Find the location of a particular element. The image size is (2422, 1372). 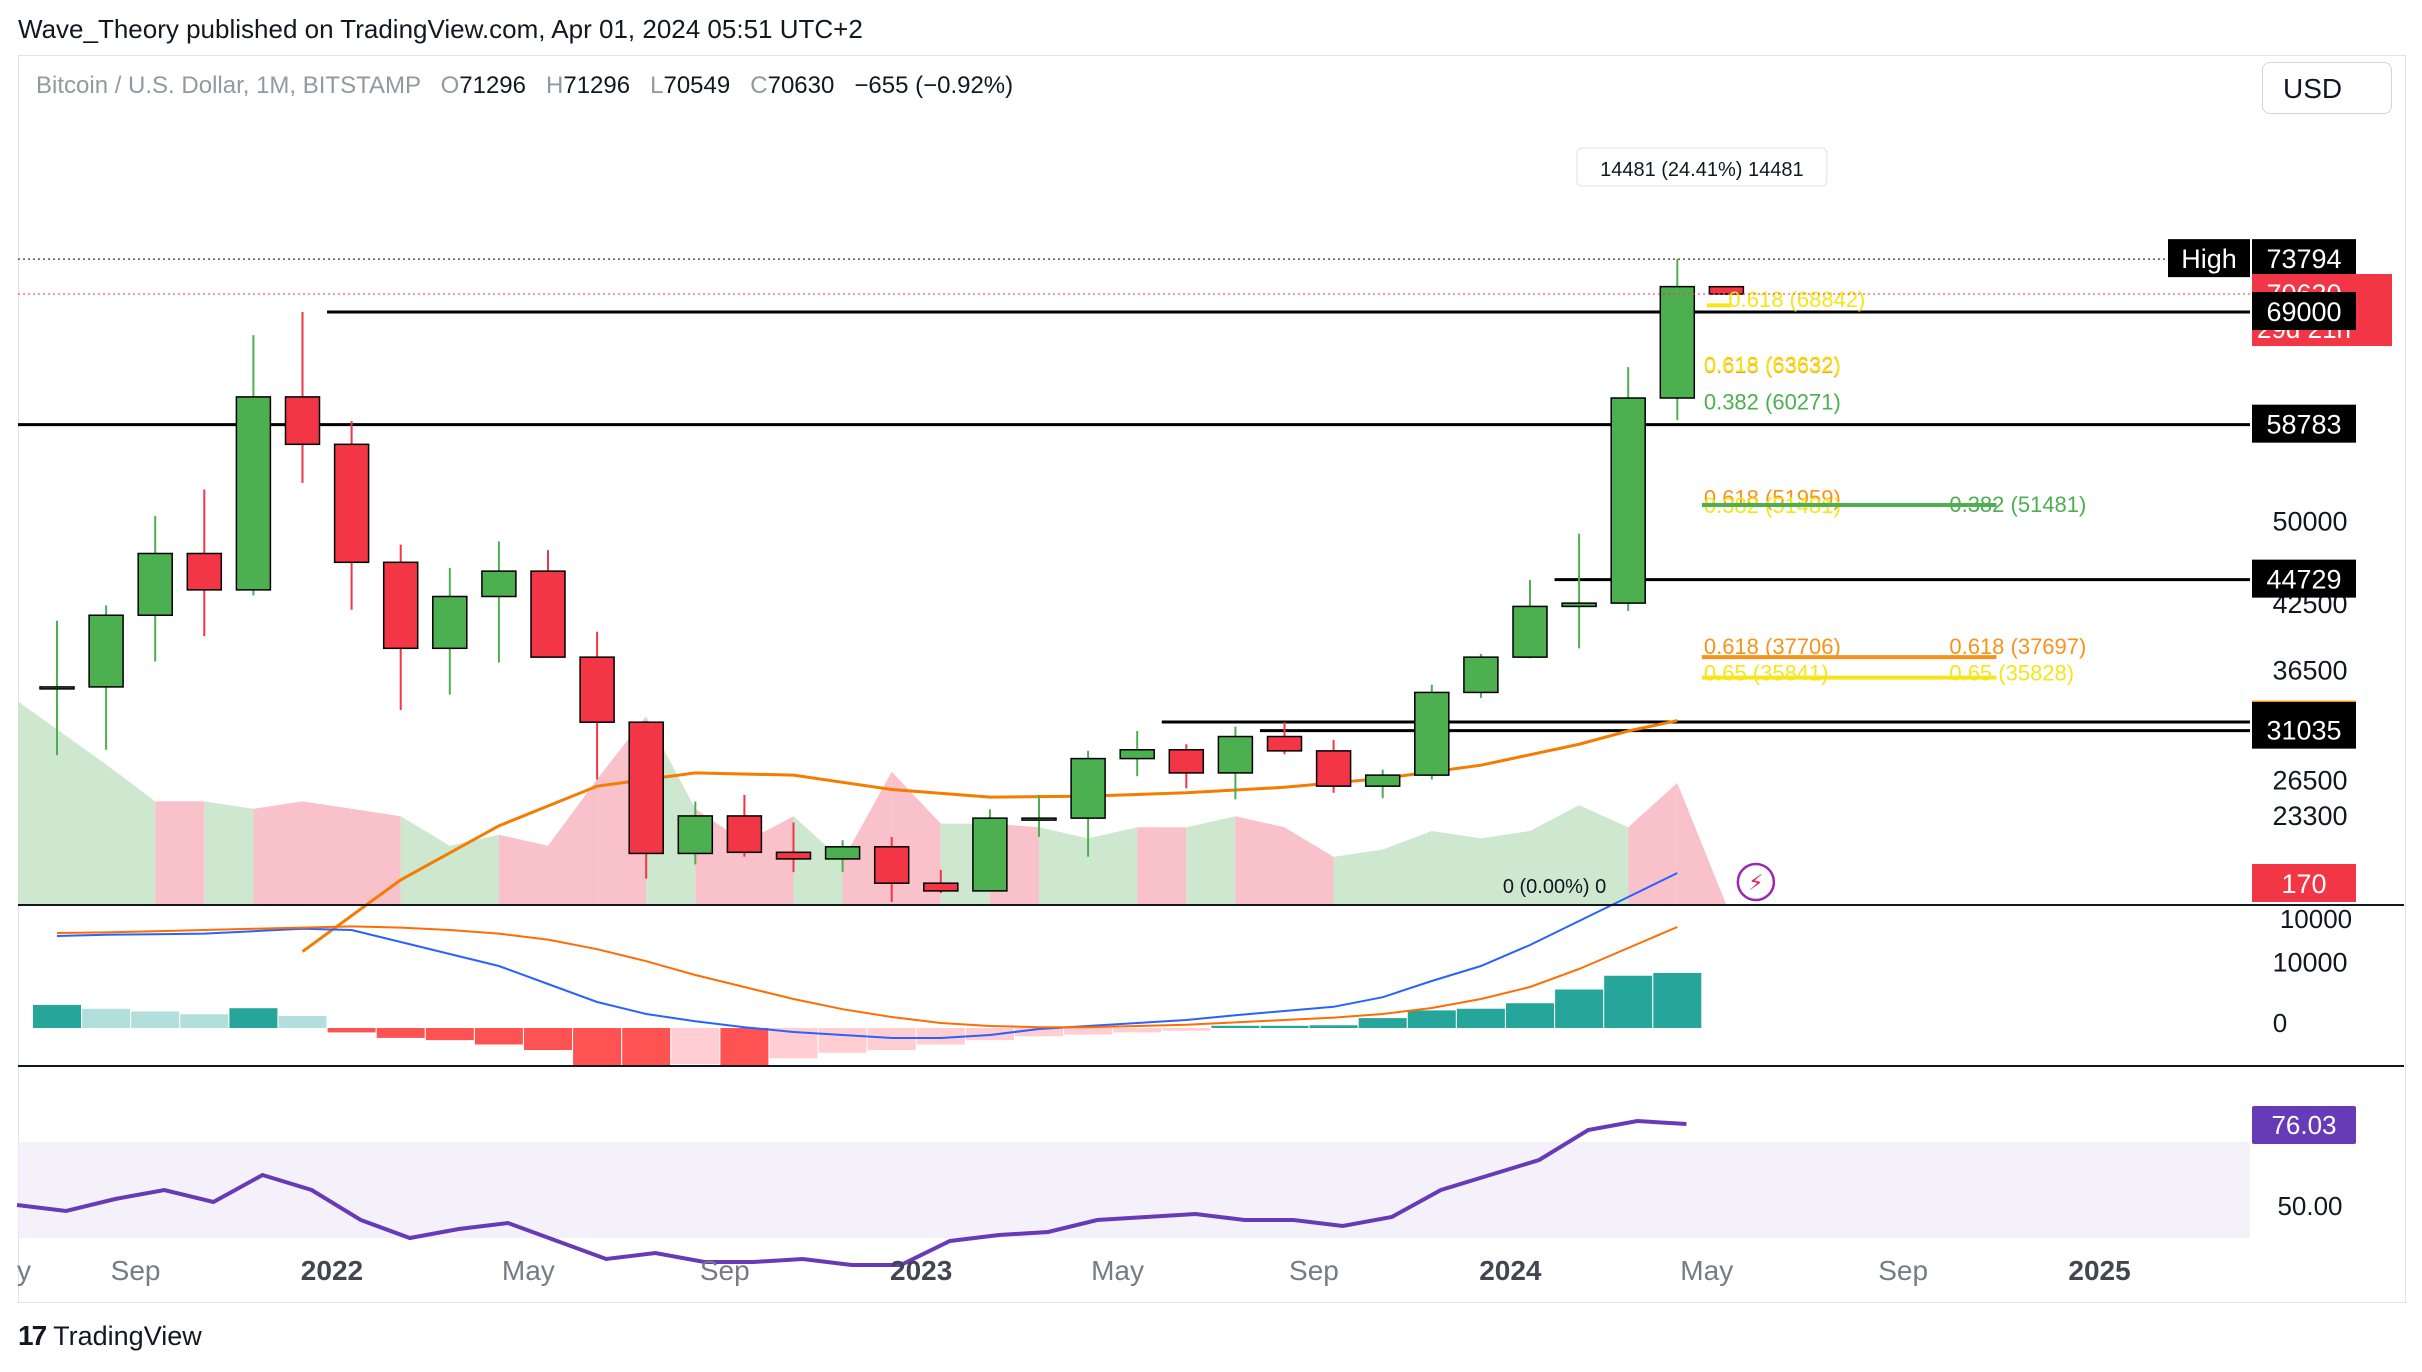

high-label: H is located at coordinates (555, 85).